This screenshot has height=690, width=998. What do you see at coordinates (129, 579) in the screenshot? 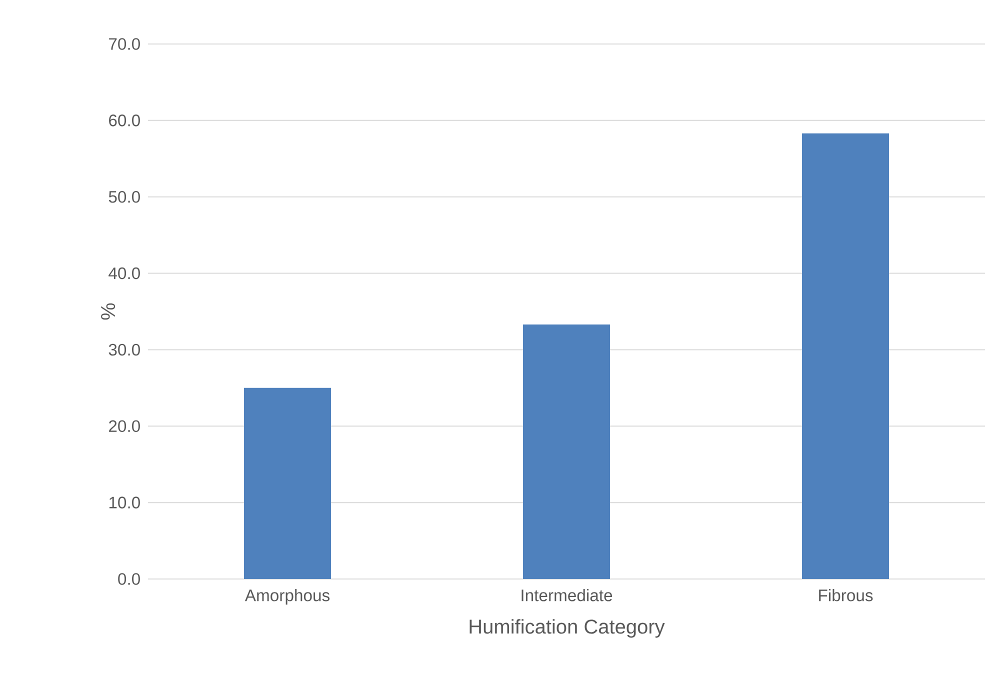
I see `y-tick-label: 0.0` at bounding box center [129, 579].